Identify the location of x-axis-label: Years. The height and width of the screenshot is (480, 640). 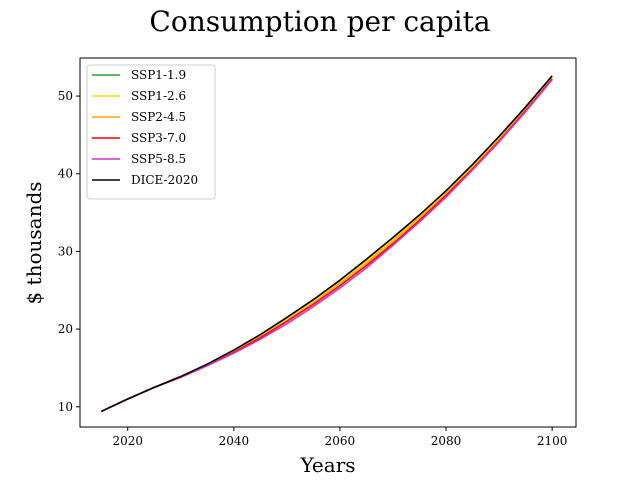
(327, 465).